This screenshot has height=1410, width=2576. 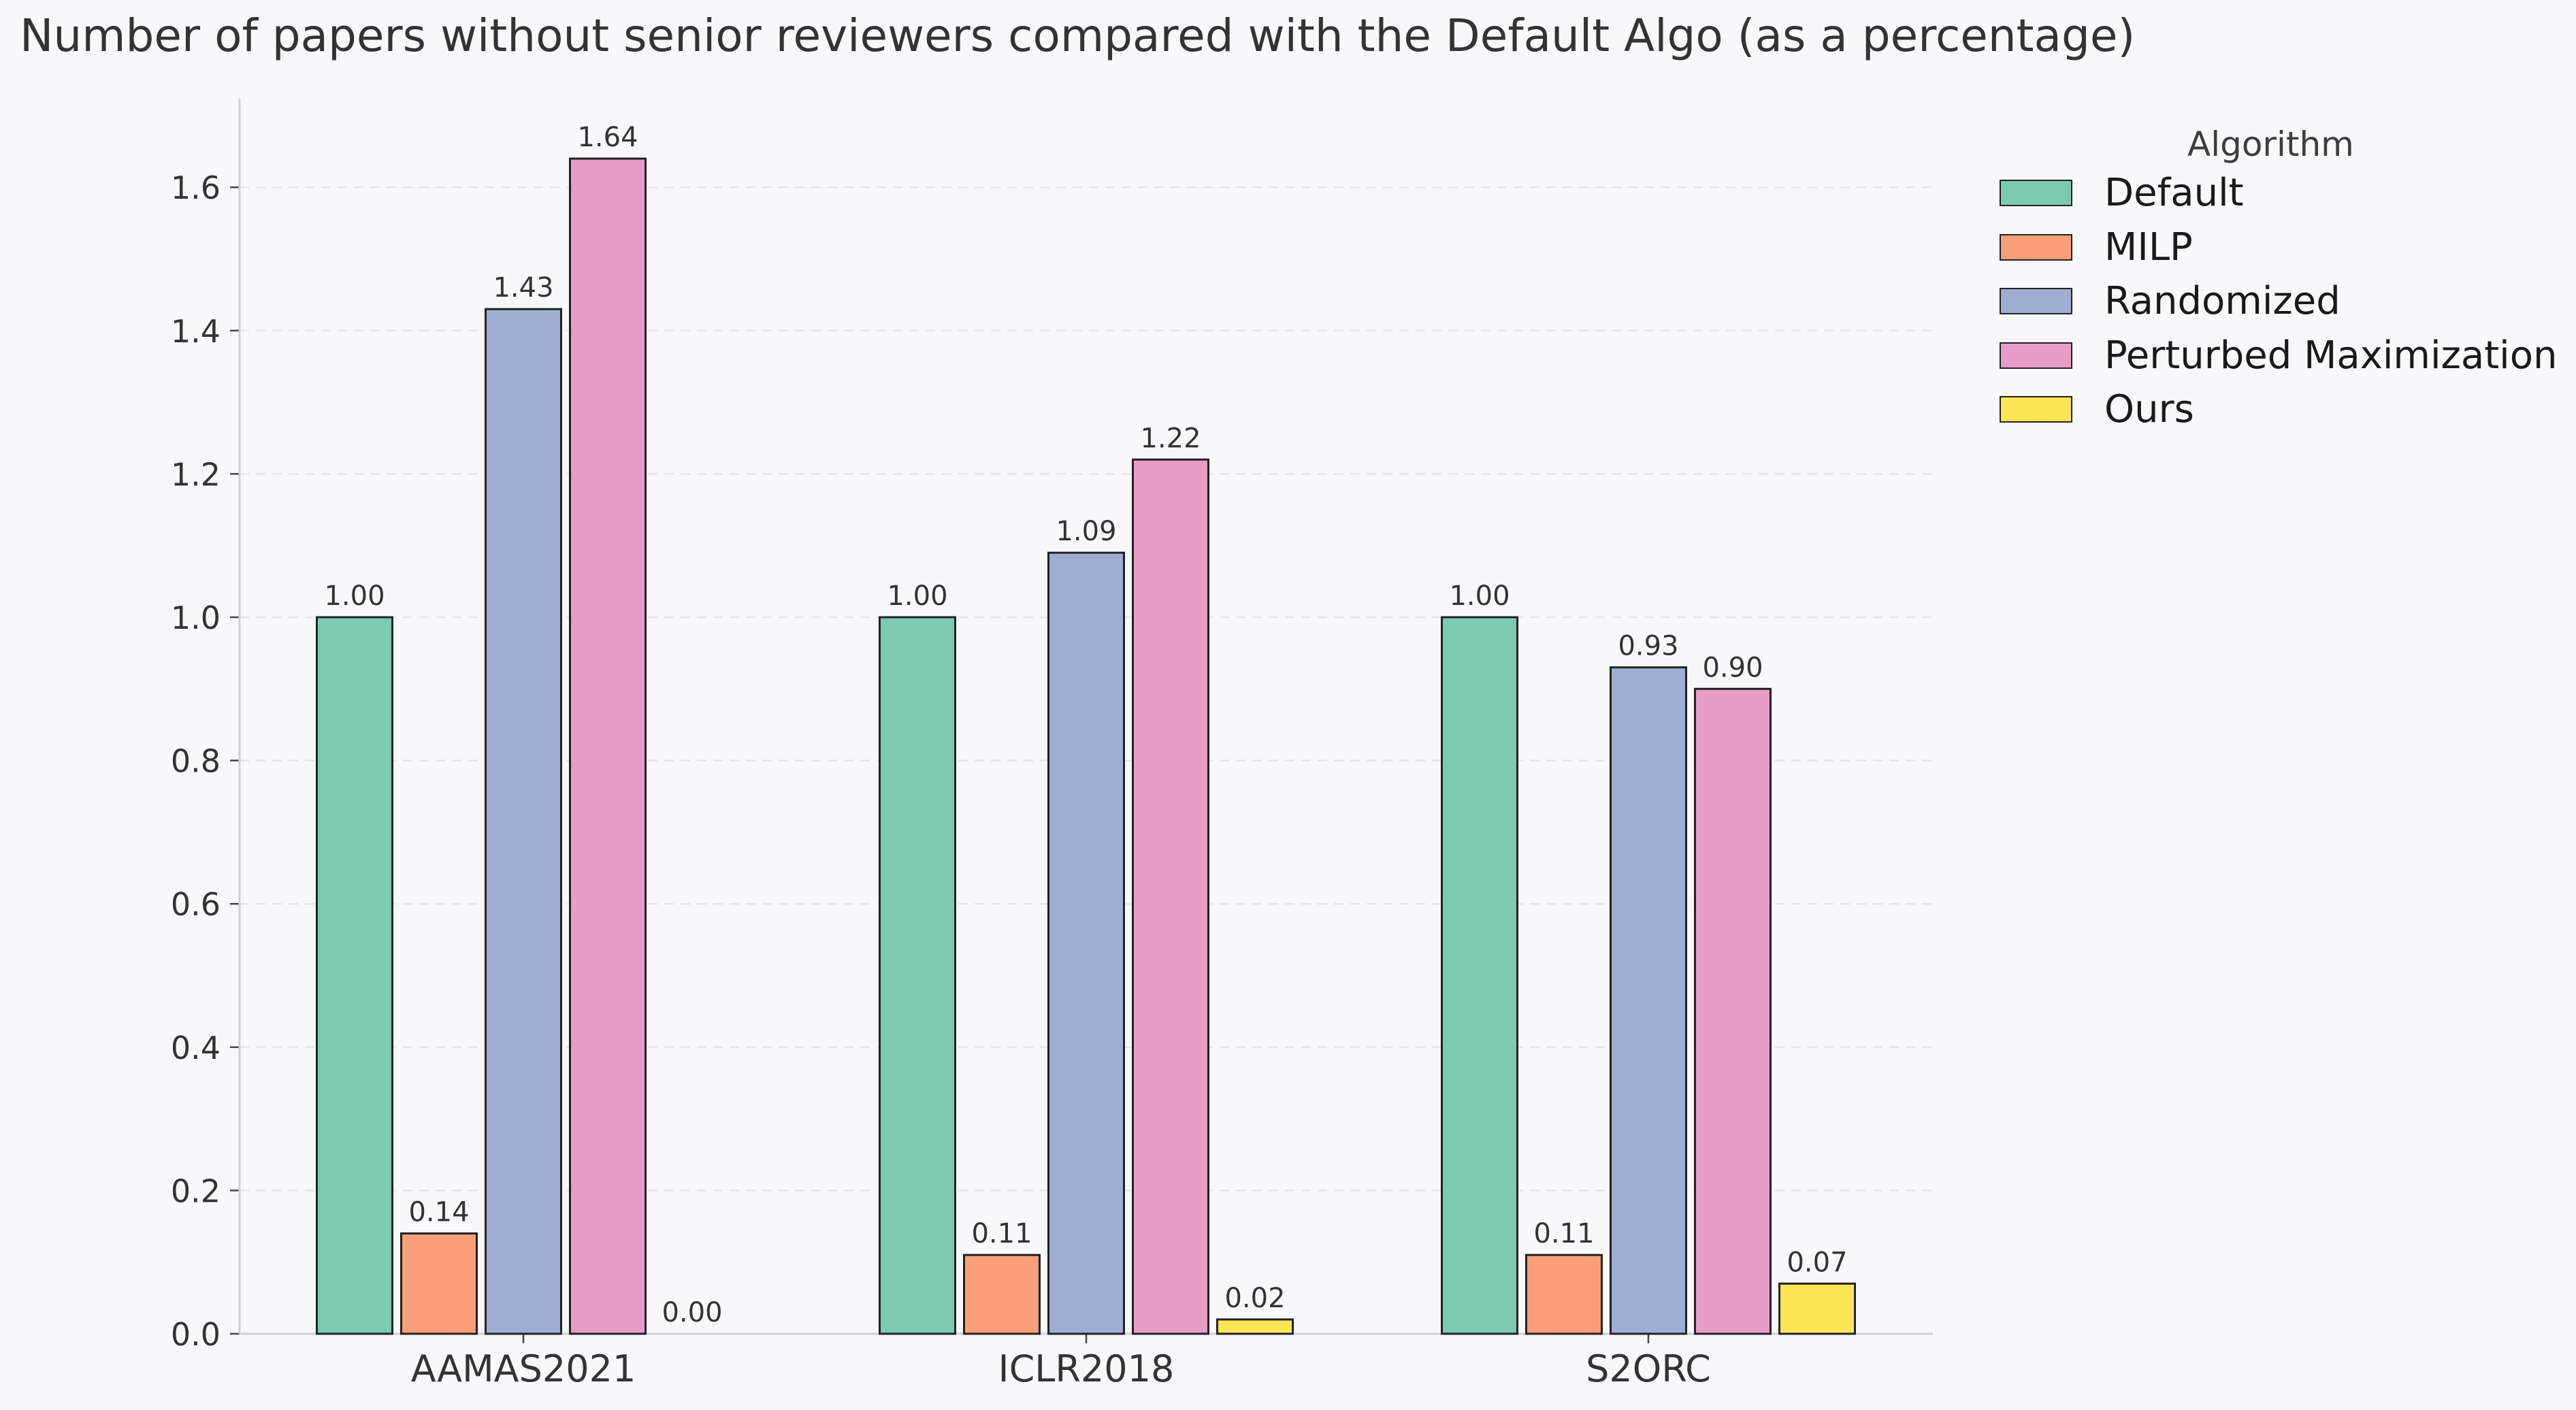 What do you see at coordinates (1649, 1368) in the screenshot?
I see `x-tick-label: S2ORC` at bounding box center [1649, 1368].